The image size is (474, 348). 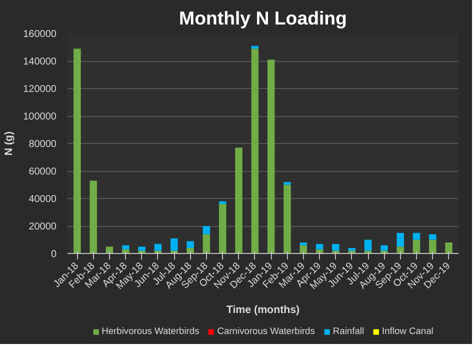 I want to click on y-tick-label: 120000, so click(x=40, y=89).